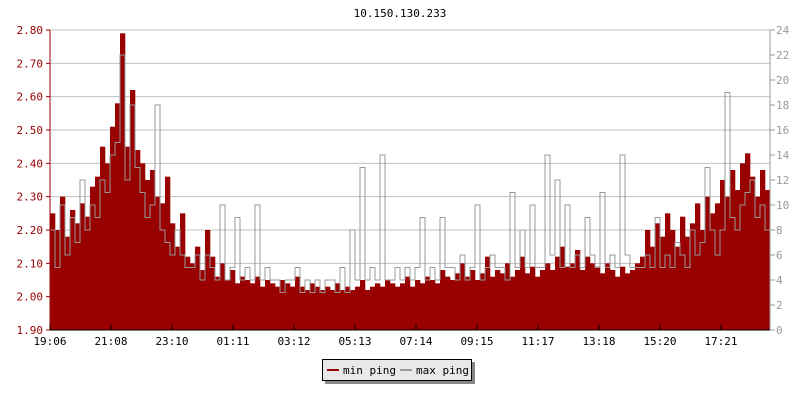  Describe the element at coordinates (415, 341) in the screenshot. I see `x-tick-label: 07:14` at that location.